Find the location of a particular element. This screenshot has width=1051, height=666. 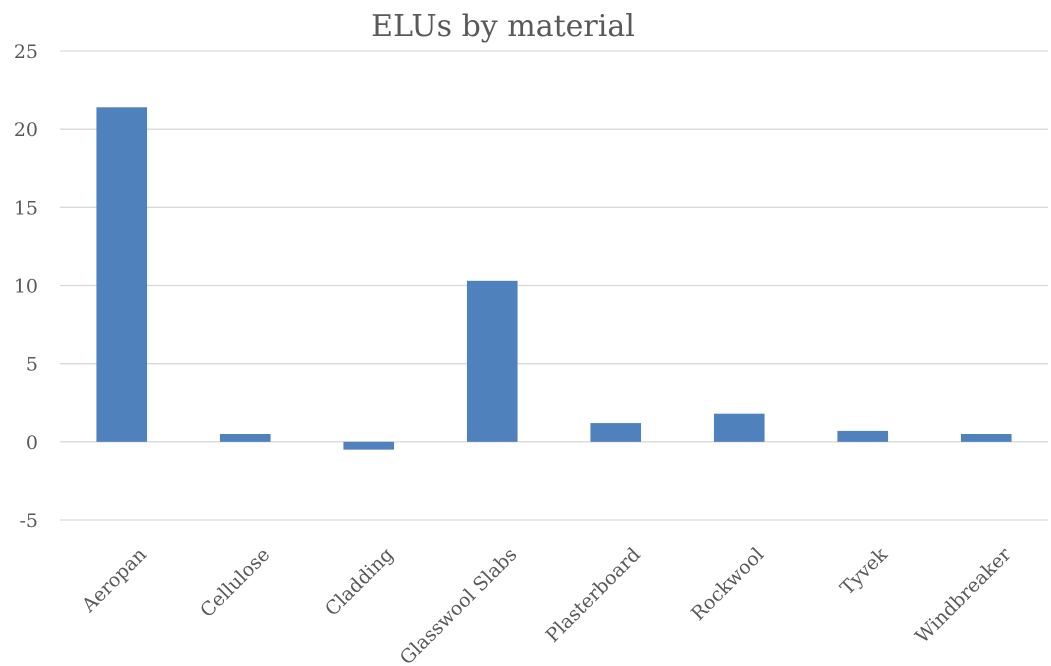

bar-windbreaker is located at coordinates (986, 438).